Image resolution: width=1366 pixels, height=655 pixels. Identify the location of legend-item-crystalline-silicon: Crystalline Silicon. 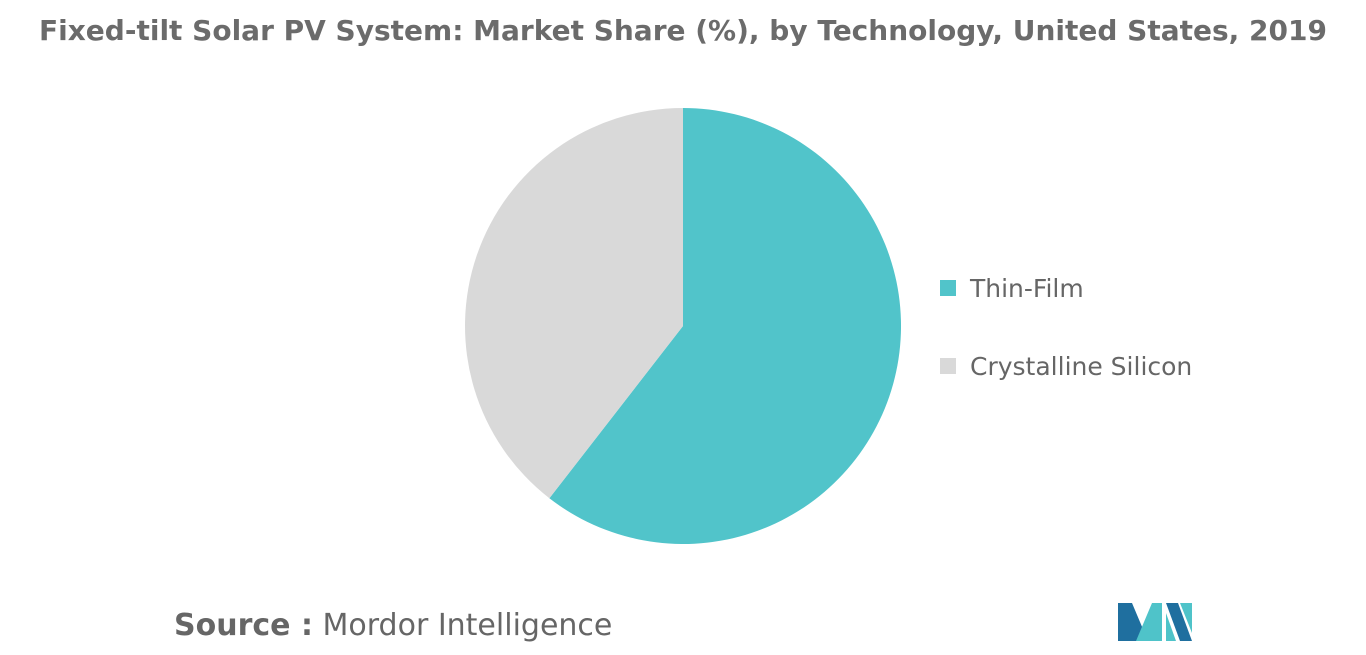
(1066, 366).